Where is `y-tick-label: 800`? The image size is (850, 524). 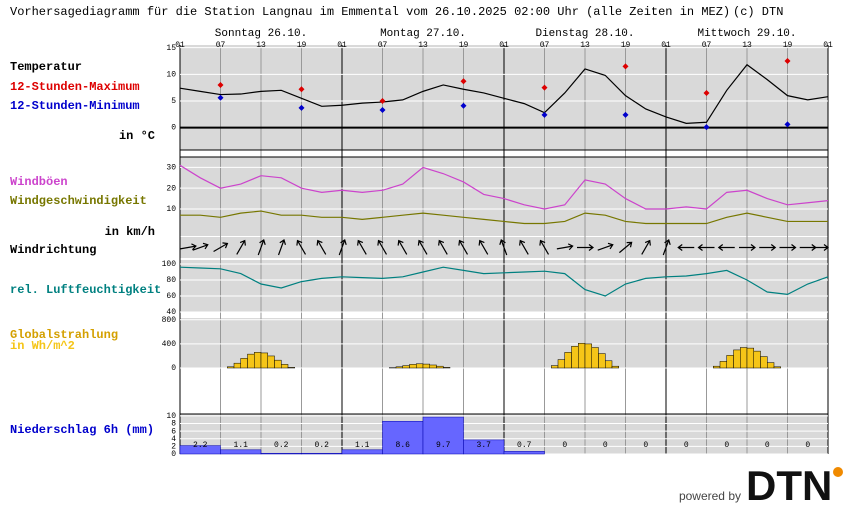 y-tick-label: 800 is located at coordinates (169, 320).